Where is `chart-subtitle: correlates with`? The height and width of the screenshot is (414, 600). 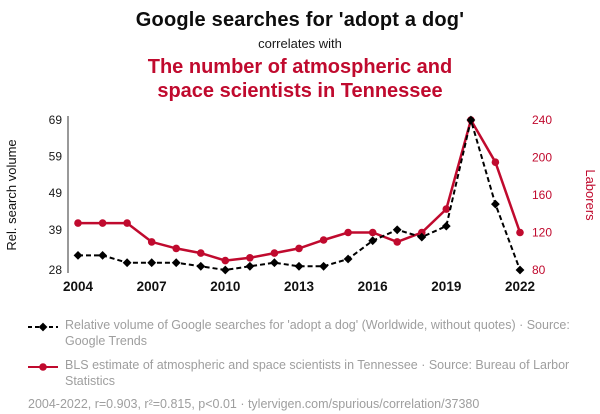 chart-subtitle: correlates with is located at coordinates (300, 43).